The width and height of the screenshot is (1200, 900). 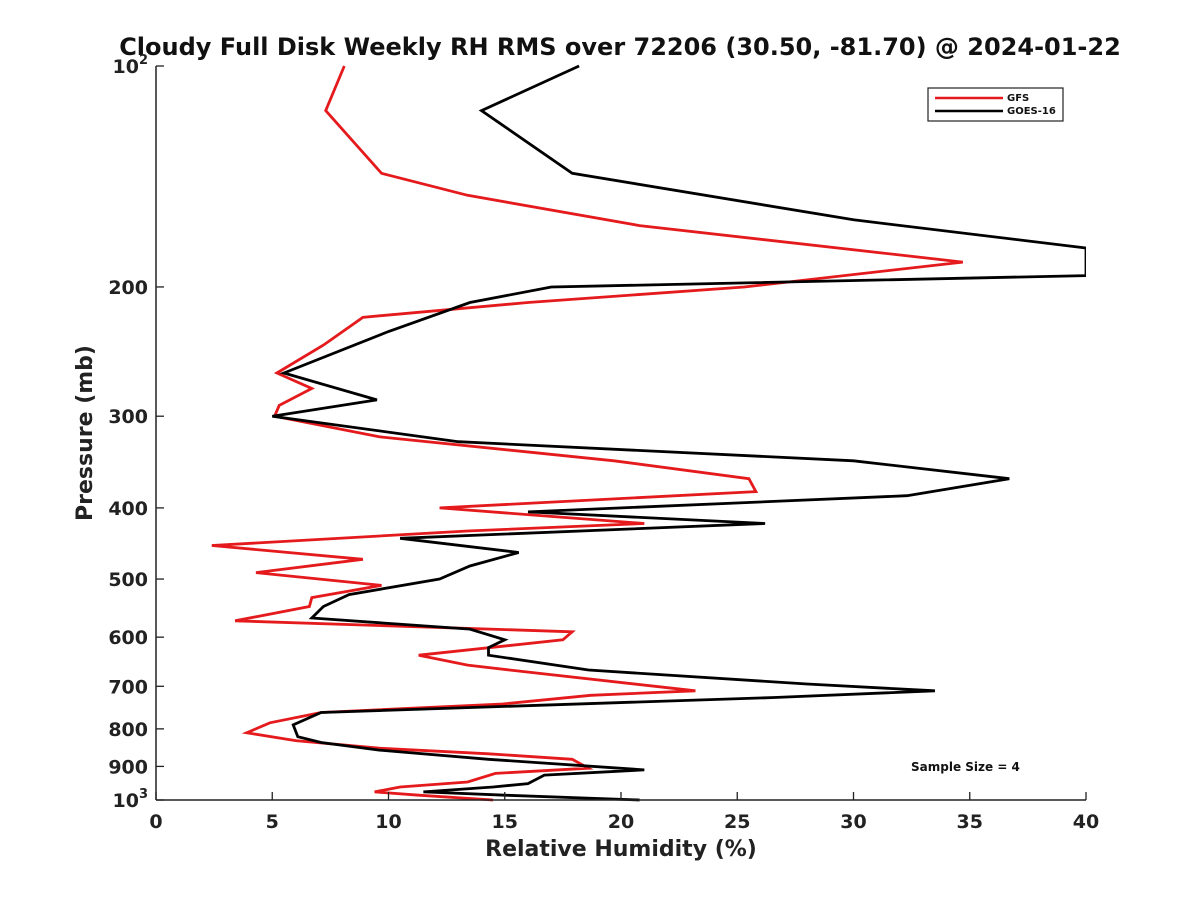 I want to click on y-tick-label: 900, so click(x=128, y=767).